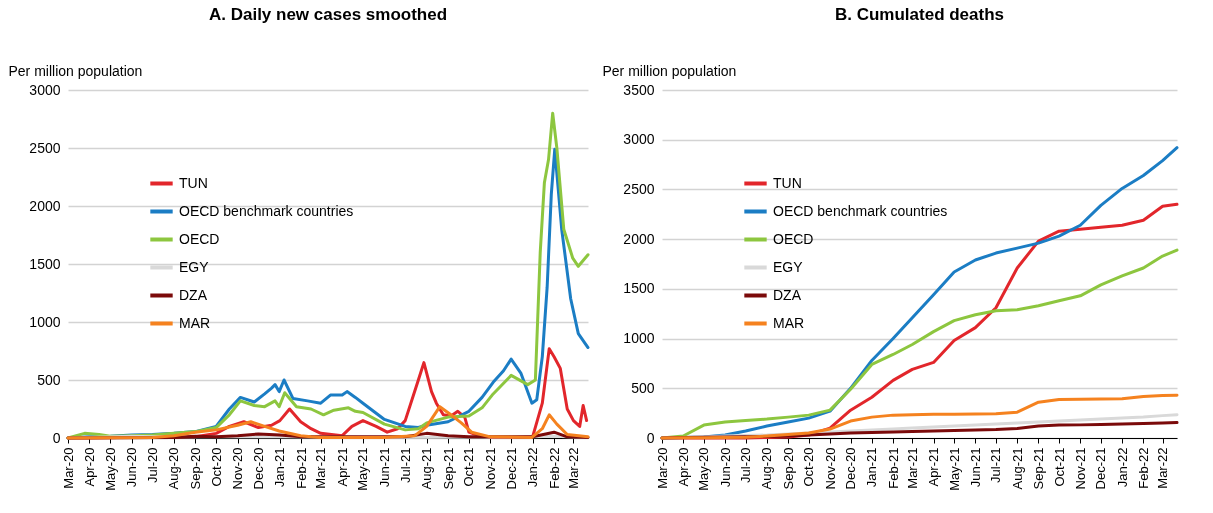 The width and height of the screenshot is (1213, 513). What do you see at coordinates (639, 89) in the screenshot?
I see `y-tick-label: 3500` at bounding box center [639, 89].